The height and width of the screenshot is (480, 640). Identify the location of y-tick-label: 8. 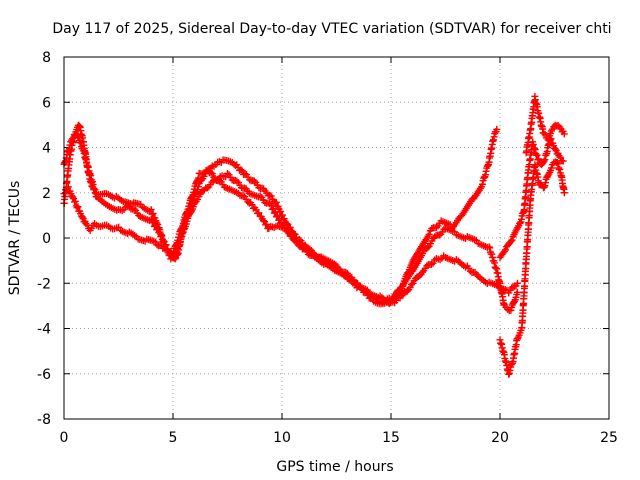
(46, 58).